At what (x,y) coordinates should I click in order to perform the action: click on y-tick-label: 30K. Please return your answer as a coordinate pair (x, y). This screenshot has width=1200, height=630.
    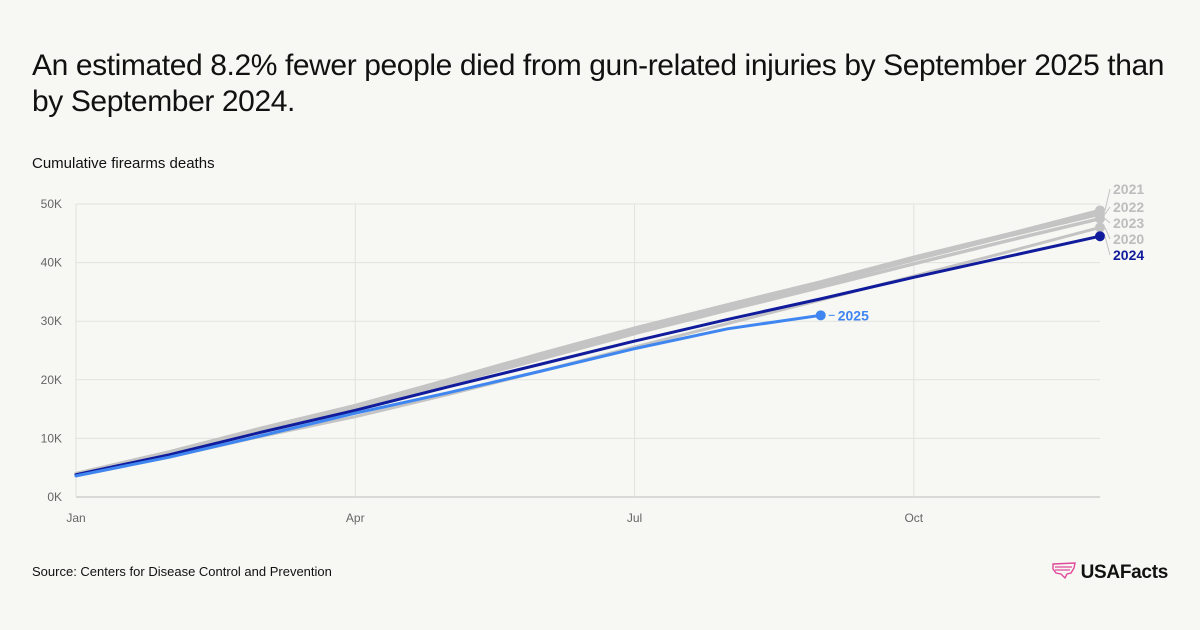
    Looking at the image, I should click on (51, 321).